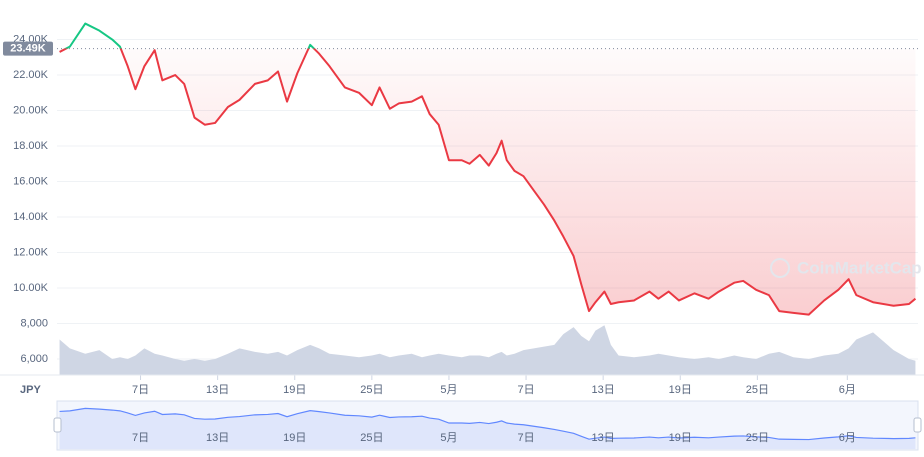 This screenshot has width=924, height=457. I want to click on navigator-area, so click(487, 428).